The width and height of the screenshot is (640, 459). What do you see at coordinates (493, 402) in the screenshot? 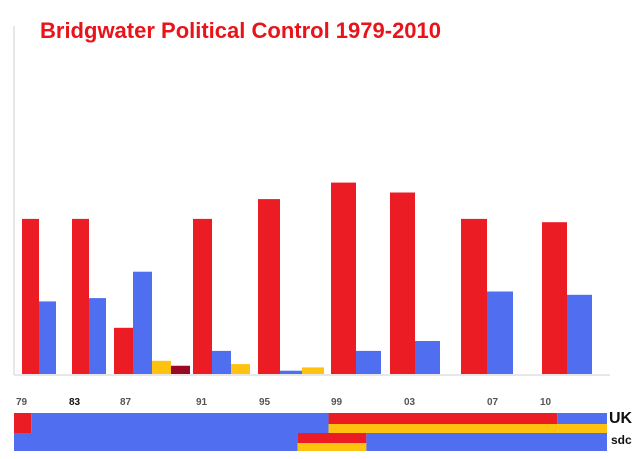
I see `x-tick-07: 07` at bounding box center [493, 402].